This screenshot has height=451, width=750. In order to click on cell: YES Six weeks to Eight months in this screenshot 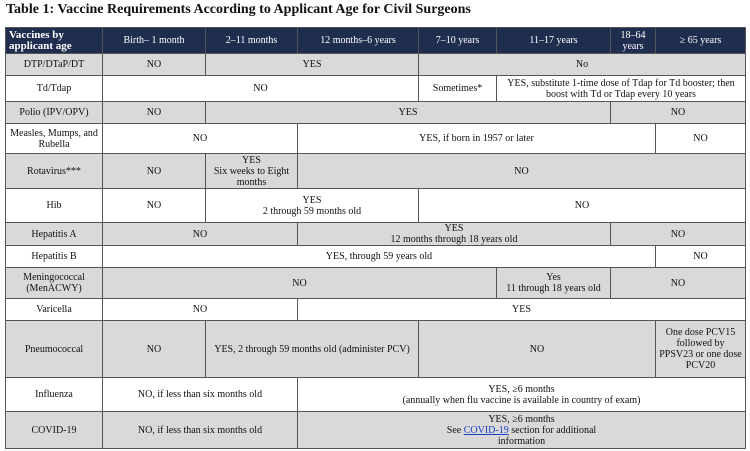, I will do `click(251, 171)`.